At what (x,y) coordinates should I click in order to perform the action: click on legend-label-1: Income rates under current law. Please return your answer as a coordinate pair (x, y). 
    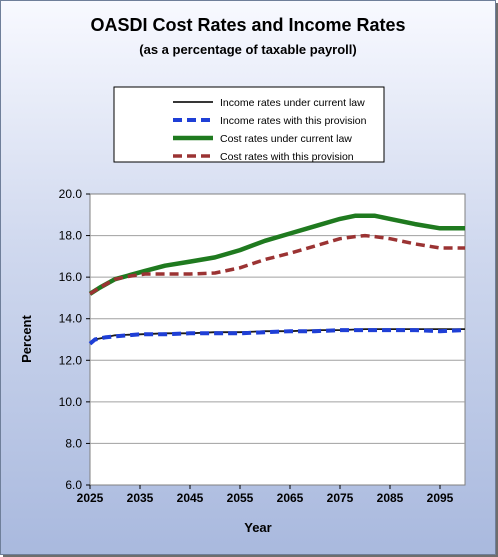
    Looking at the image, I should click on (292, 103).